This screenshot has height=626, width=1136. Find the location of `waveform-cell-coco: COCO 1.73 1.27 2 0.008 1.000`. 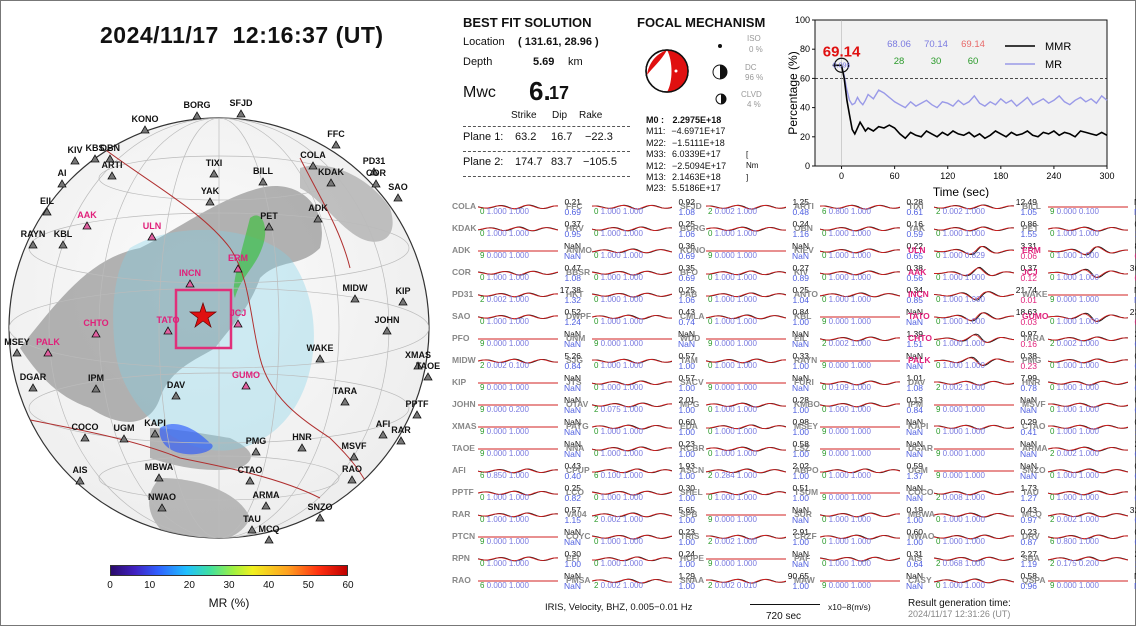

waveform-cell-coco: COCO 1.73 1.27 2 0.008 1.000 is located at coordinates (972, 493).